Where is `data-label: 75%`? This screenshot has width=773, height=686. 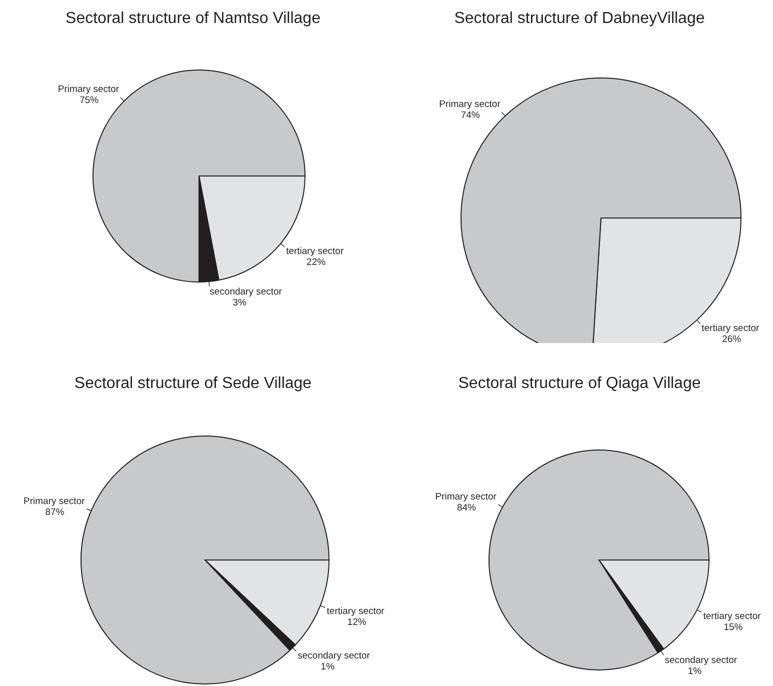 data-label: 75% is located at coordinates (90, 100).